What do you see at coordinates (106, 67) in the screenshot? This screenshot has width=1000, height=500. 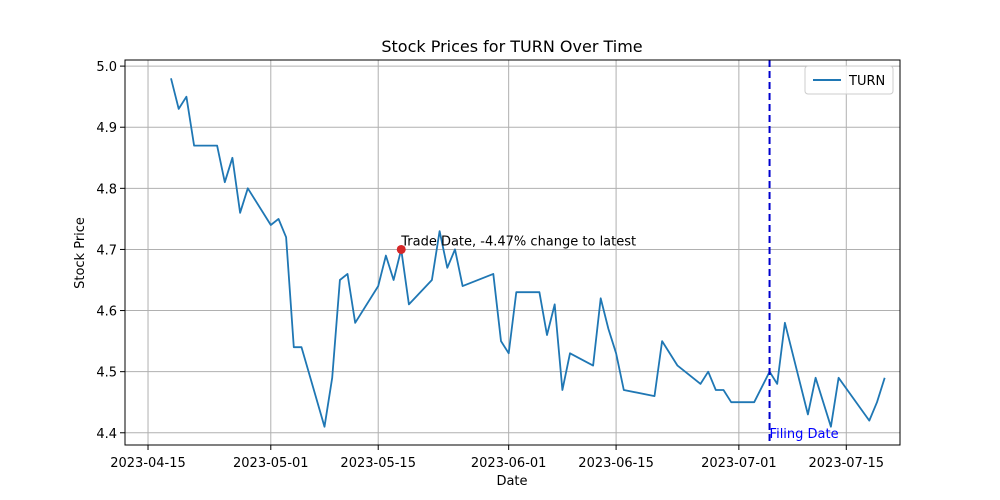 I see `y-tick-label: 5.0` at bounding box center [106, 67].